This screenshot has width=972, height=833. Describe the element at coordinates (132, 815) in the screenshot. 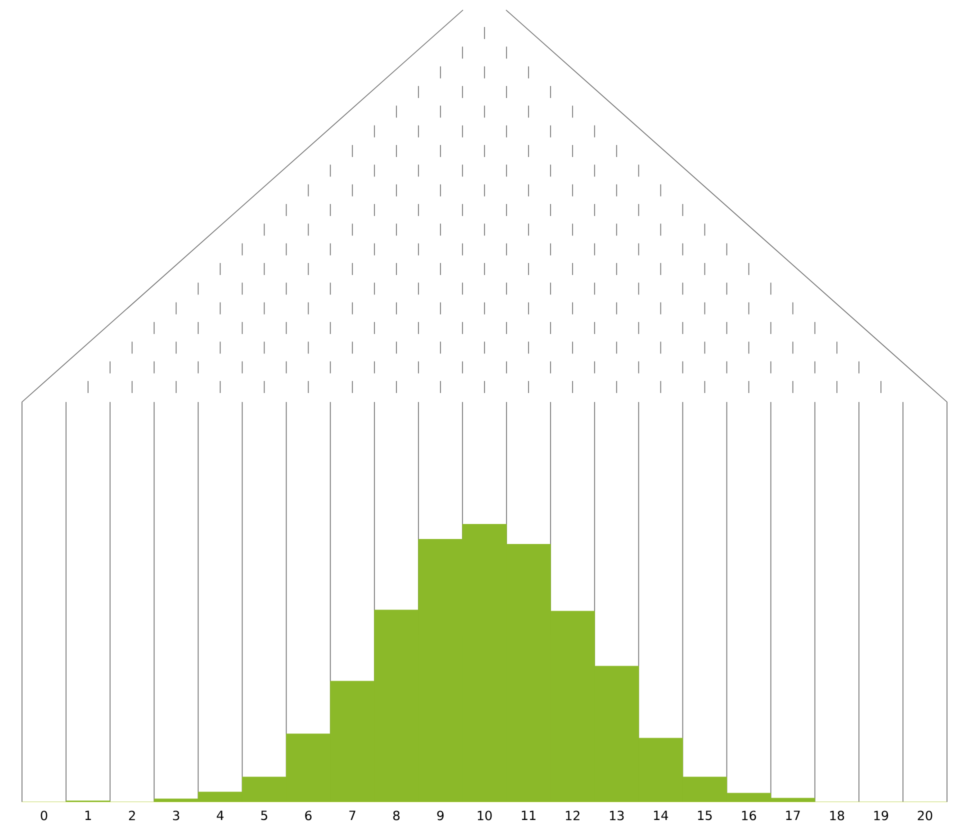

I see `x-tick-label: 2` at that location.